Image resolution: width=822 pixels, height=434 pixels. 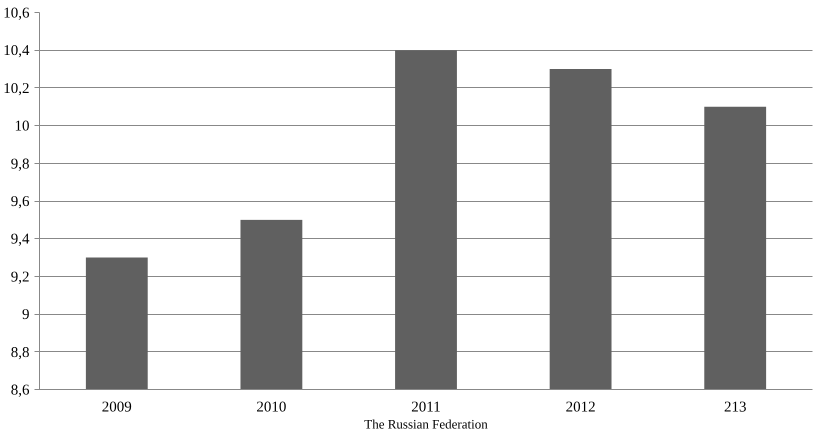 I want to click on y-tick-label: 10,2, so click(x=16, y=88).